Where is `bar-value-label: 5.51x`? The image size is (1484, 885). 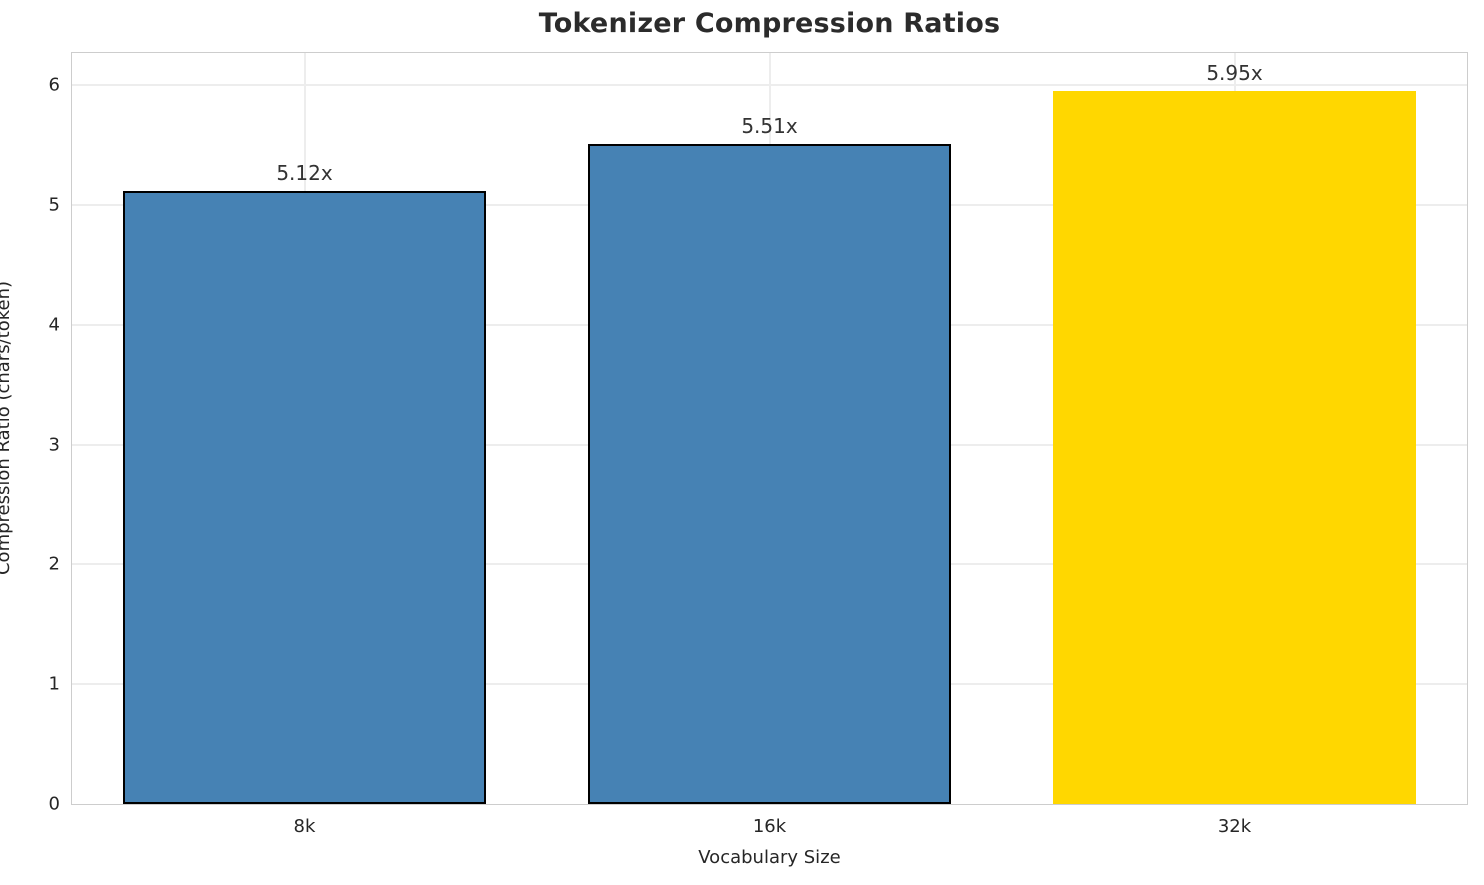 bar-value-label: 5.51x is located at coordinates (769, 126).